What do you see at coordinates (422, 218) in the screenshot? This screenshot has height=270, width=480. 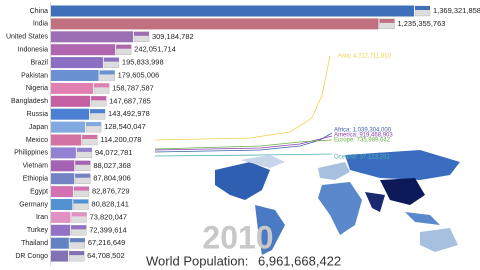 I see `map-se-asia` at bounding box center [422, 218].